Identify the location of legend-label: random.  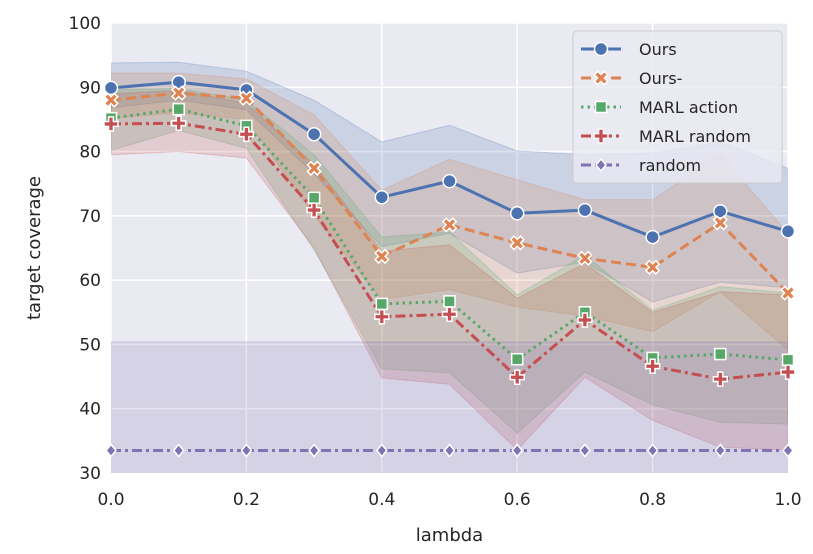
(670, 165).